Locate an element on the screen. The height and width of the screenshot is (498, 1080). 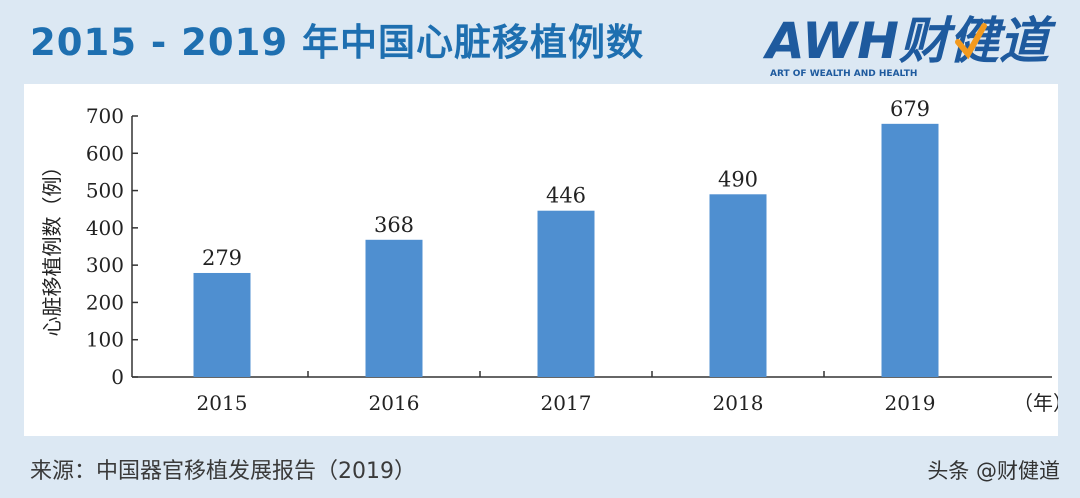
y-tick-label: 300 is located at coordinates (105, 265).